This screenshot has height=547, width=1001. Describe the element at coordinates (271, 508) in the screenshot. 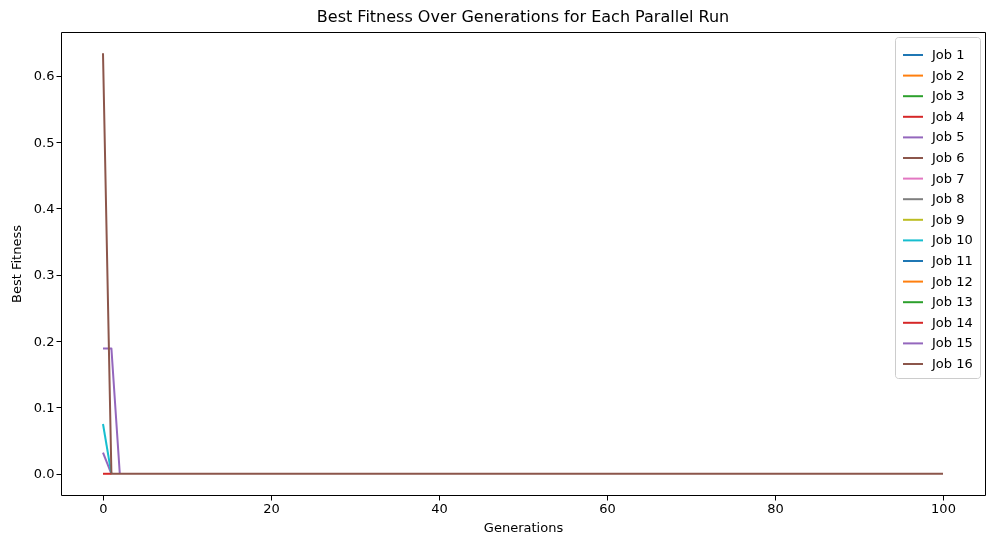

I see `x-tick-label: 20` at that location.